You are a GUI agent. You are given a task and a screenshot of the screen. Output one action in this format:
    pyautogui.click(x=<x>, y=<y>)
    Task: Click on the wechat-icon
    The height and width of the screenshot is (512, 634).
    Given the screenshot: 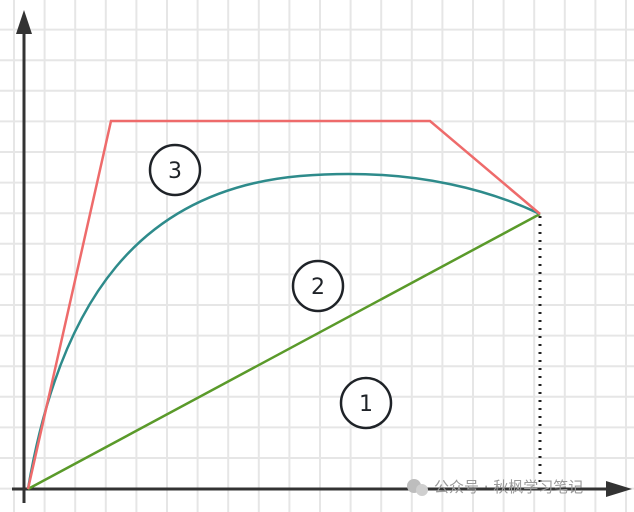 What is the action you would take?
    pyautogui.click(x=417, y=487)
    